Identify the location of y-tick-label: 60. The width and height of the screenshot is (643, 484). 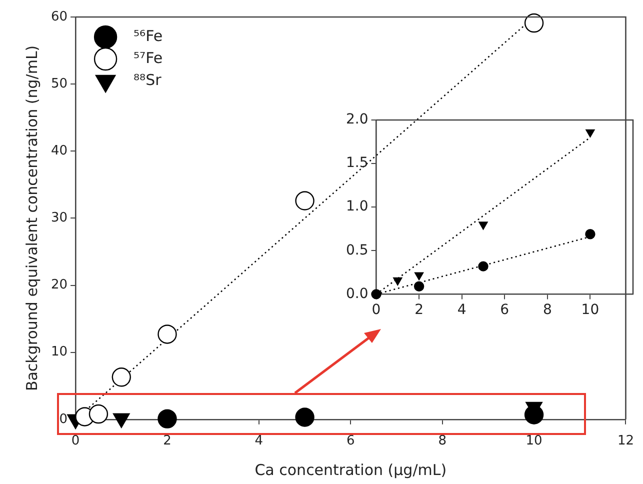
(59, 16).